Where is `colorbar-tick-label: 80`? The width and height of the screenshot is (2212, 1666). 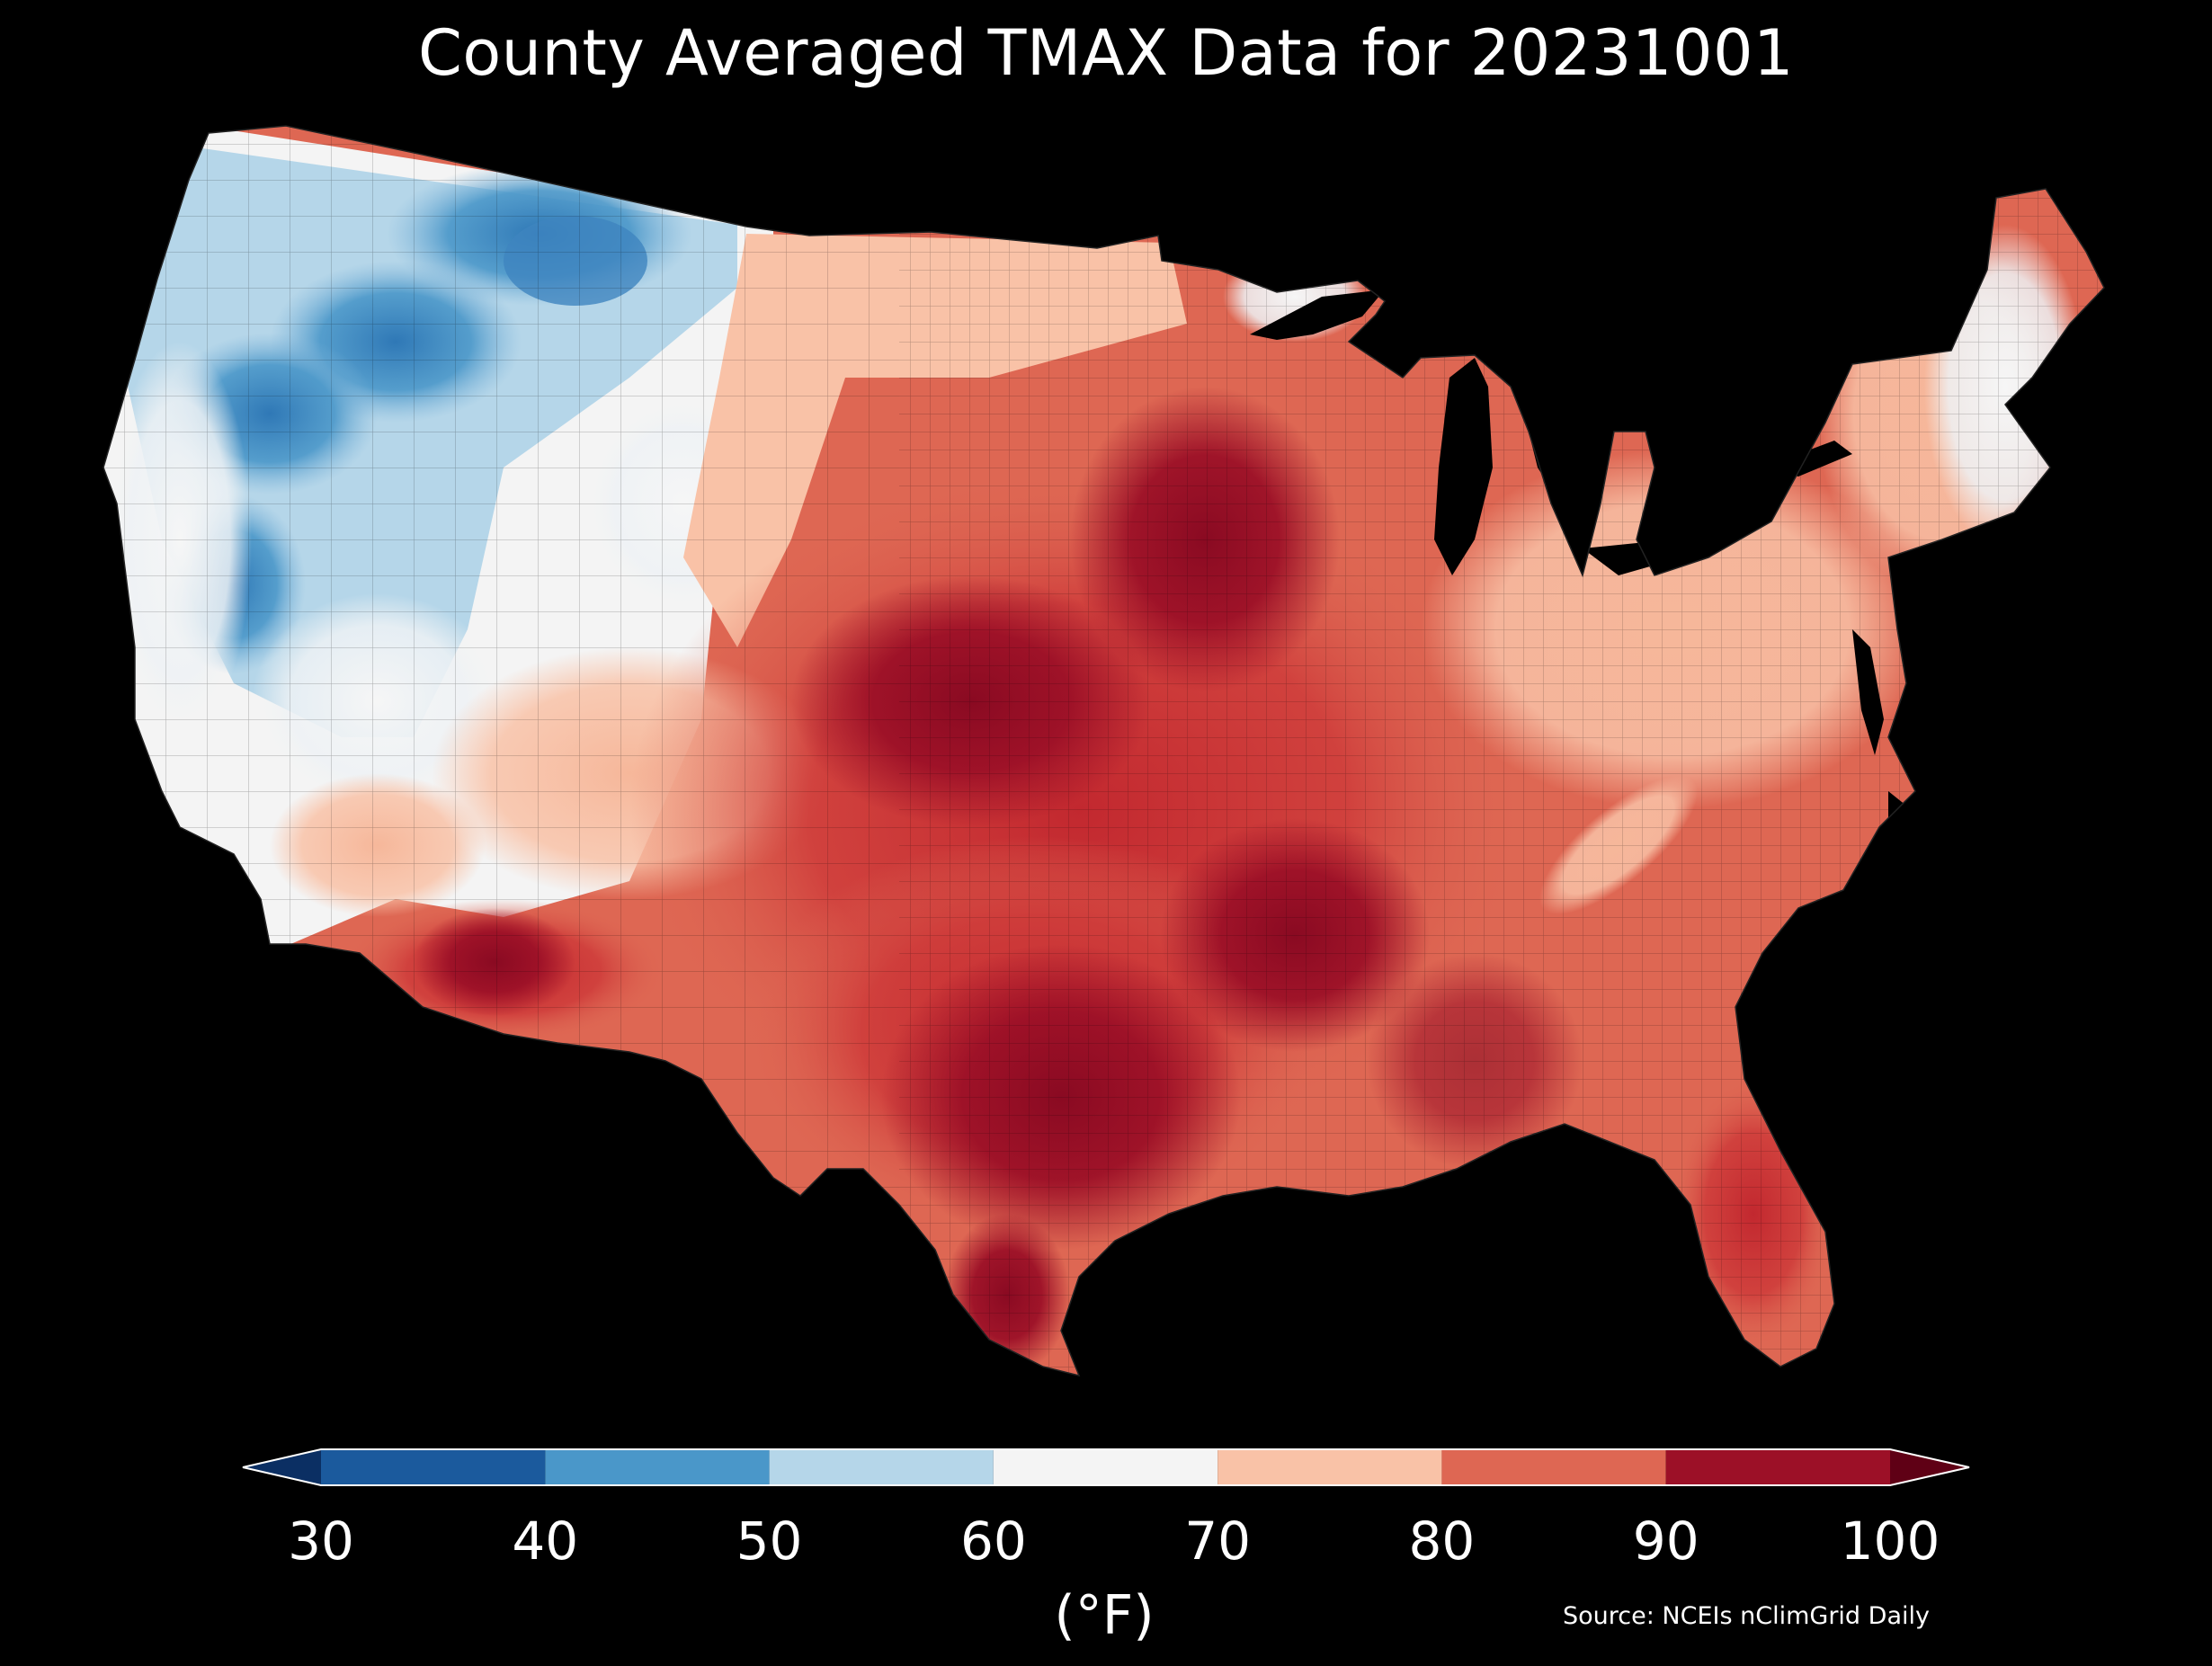 colorbar-tick-label: 80 is located at coordinates (1442, 1541).